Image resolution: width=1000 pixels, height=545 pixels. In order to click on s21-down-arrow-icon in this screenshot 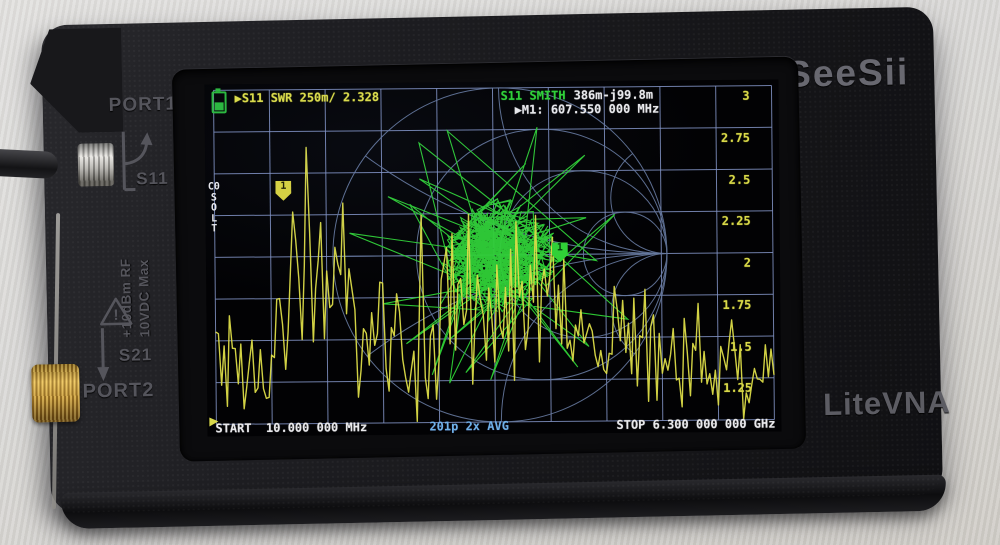, I will do `click(103, 355)`.